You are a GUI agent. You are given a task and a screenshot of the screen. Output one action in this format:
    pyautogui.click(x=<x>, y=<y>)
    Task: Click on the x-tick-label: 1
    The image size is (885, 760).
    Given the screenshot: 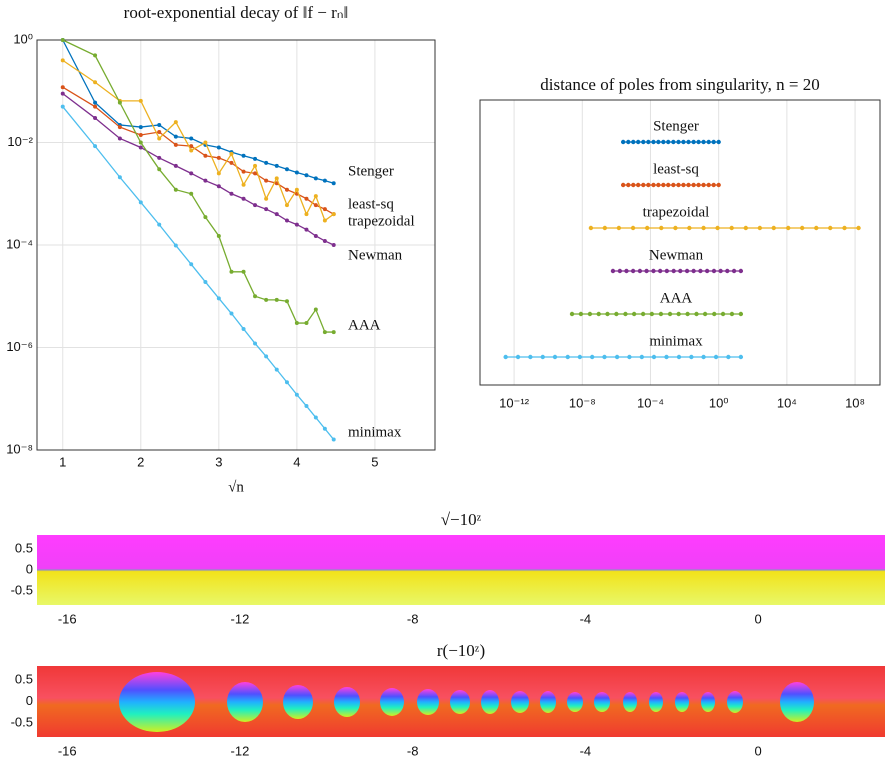 What is the action you would take?
    pyautogui.click(x=62, y=461)
    